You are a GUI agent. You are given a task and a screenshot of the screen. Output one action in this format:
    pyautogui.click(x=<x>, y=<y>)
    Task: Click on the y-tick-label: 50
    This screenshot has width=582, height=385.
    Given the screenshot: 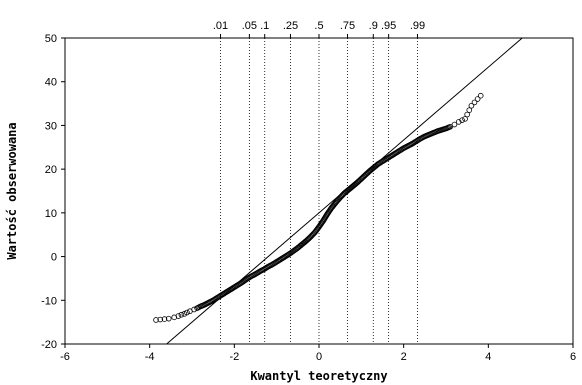 What is the action you would take?
    pyautogui.click(x=51, y=39)
    